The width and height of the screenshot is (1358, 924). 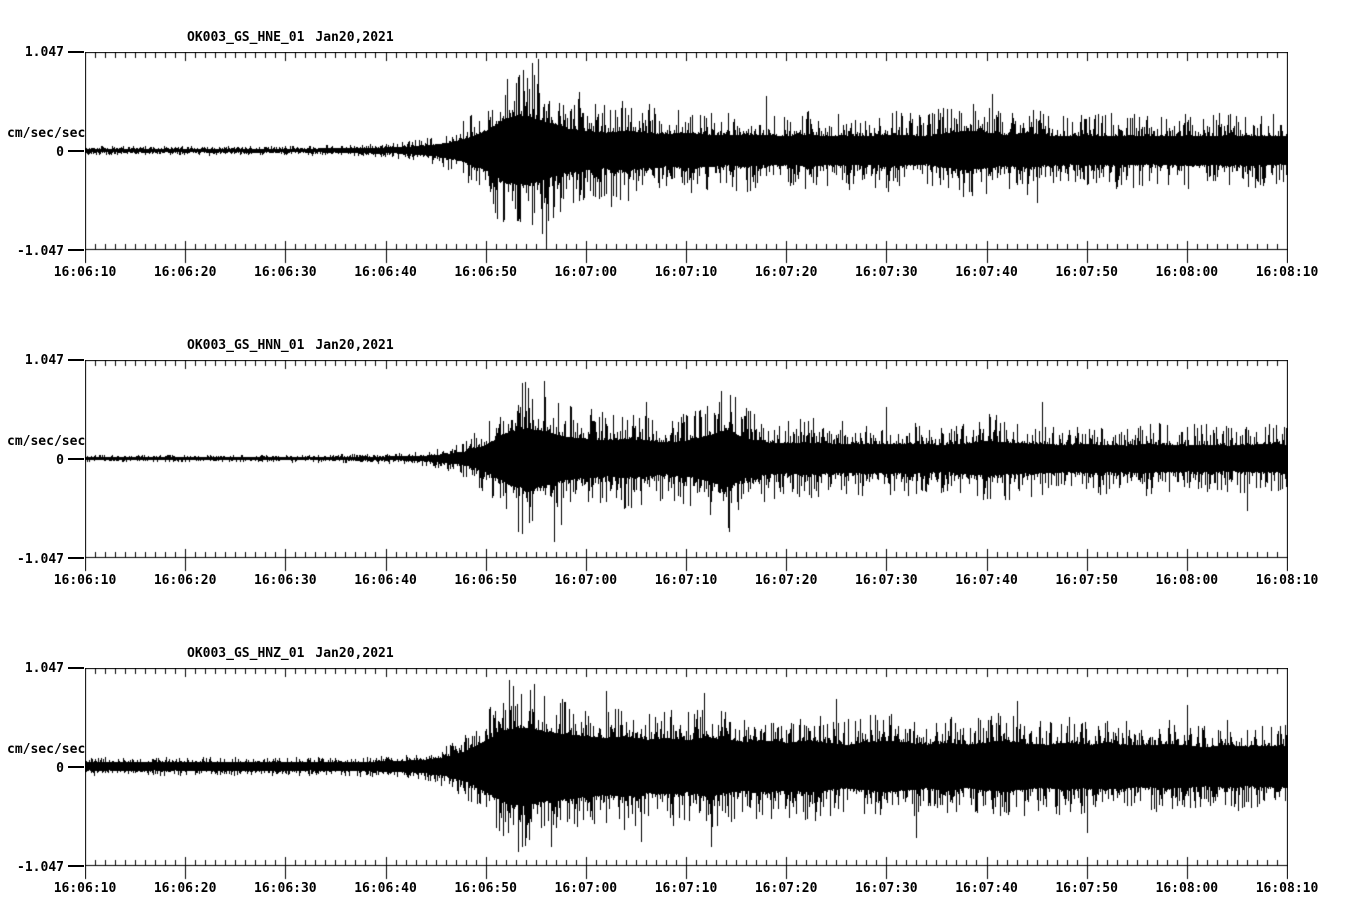 What do you see at coordinates (246, 653) in the screenshot?
I see `station-channel-label: OK003_GS_HNZ_01` at bounding box center [246, 653].